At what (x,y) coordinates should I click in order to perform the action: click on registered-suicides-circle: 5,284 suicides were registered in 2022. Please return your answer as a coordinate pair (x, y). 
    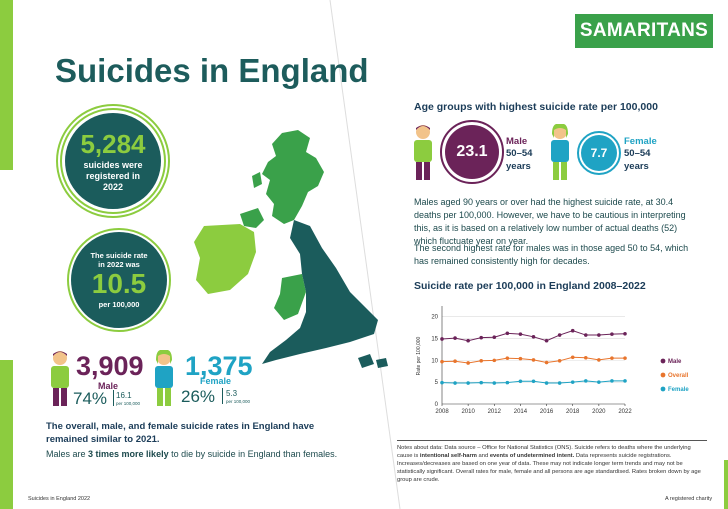
    Looking at the image, I should click on (113, 161).